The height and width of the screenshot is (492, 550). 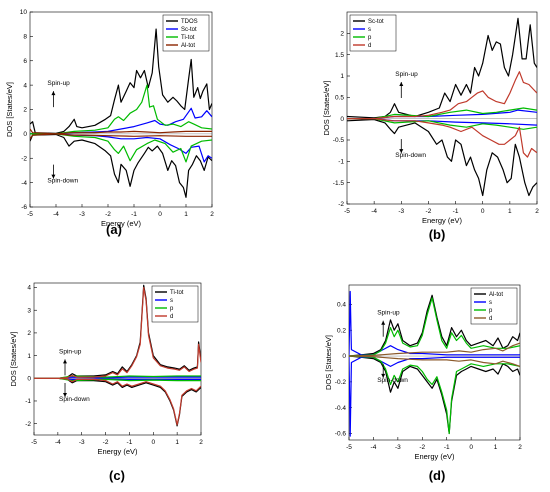 I want to click on y-tick-label: -0.2, so click(x=341, y=382).